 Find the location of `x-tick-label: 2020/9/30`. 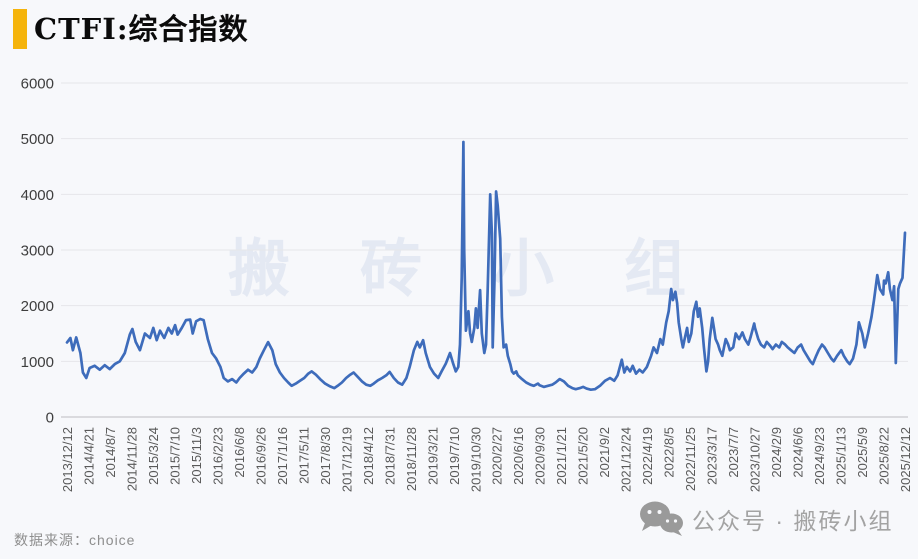

x-tick-label: 2020/9/30 is located at coordinates (540, 456).